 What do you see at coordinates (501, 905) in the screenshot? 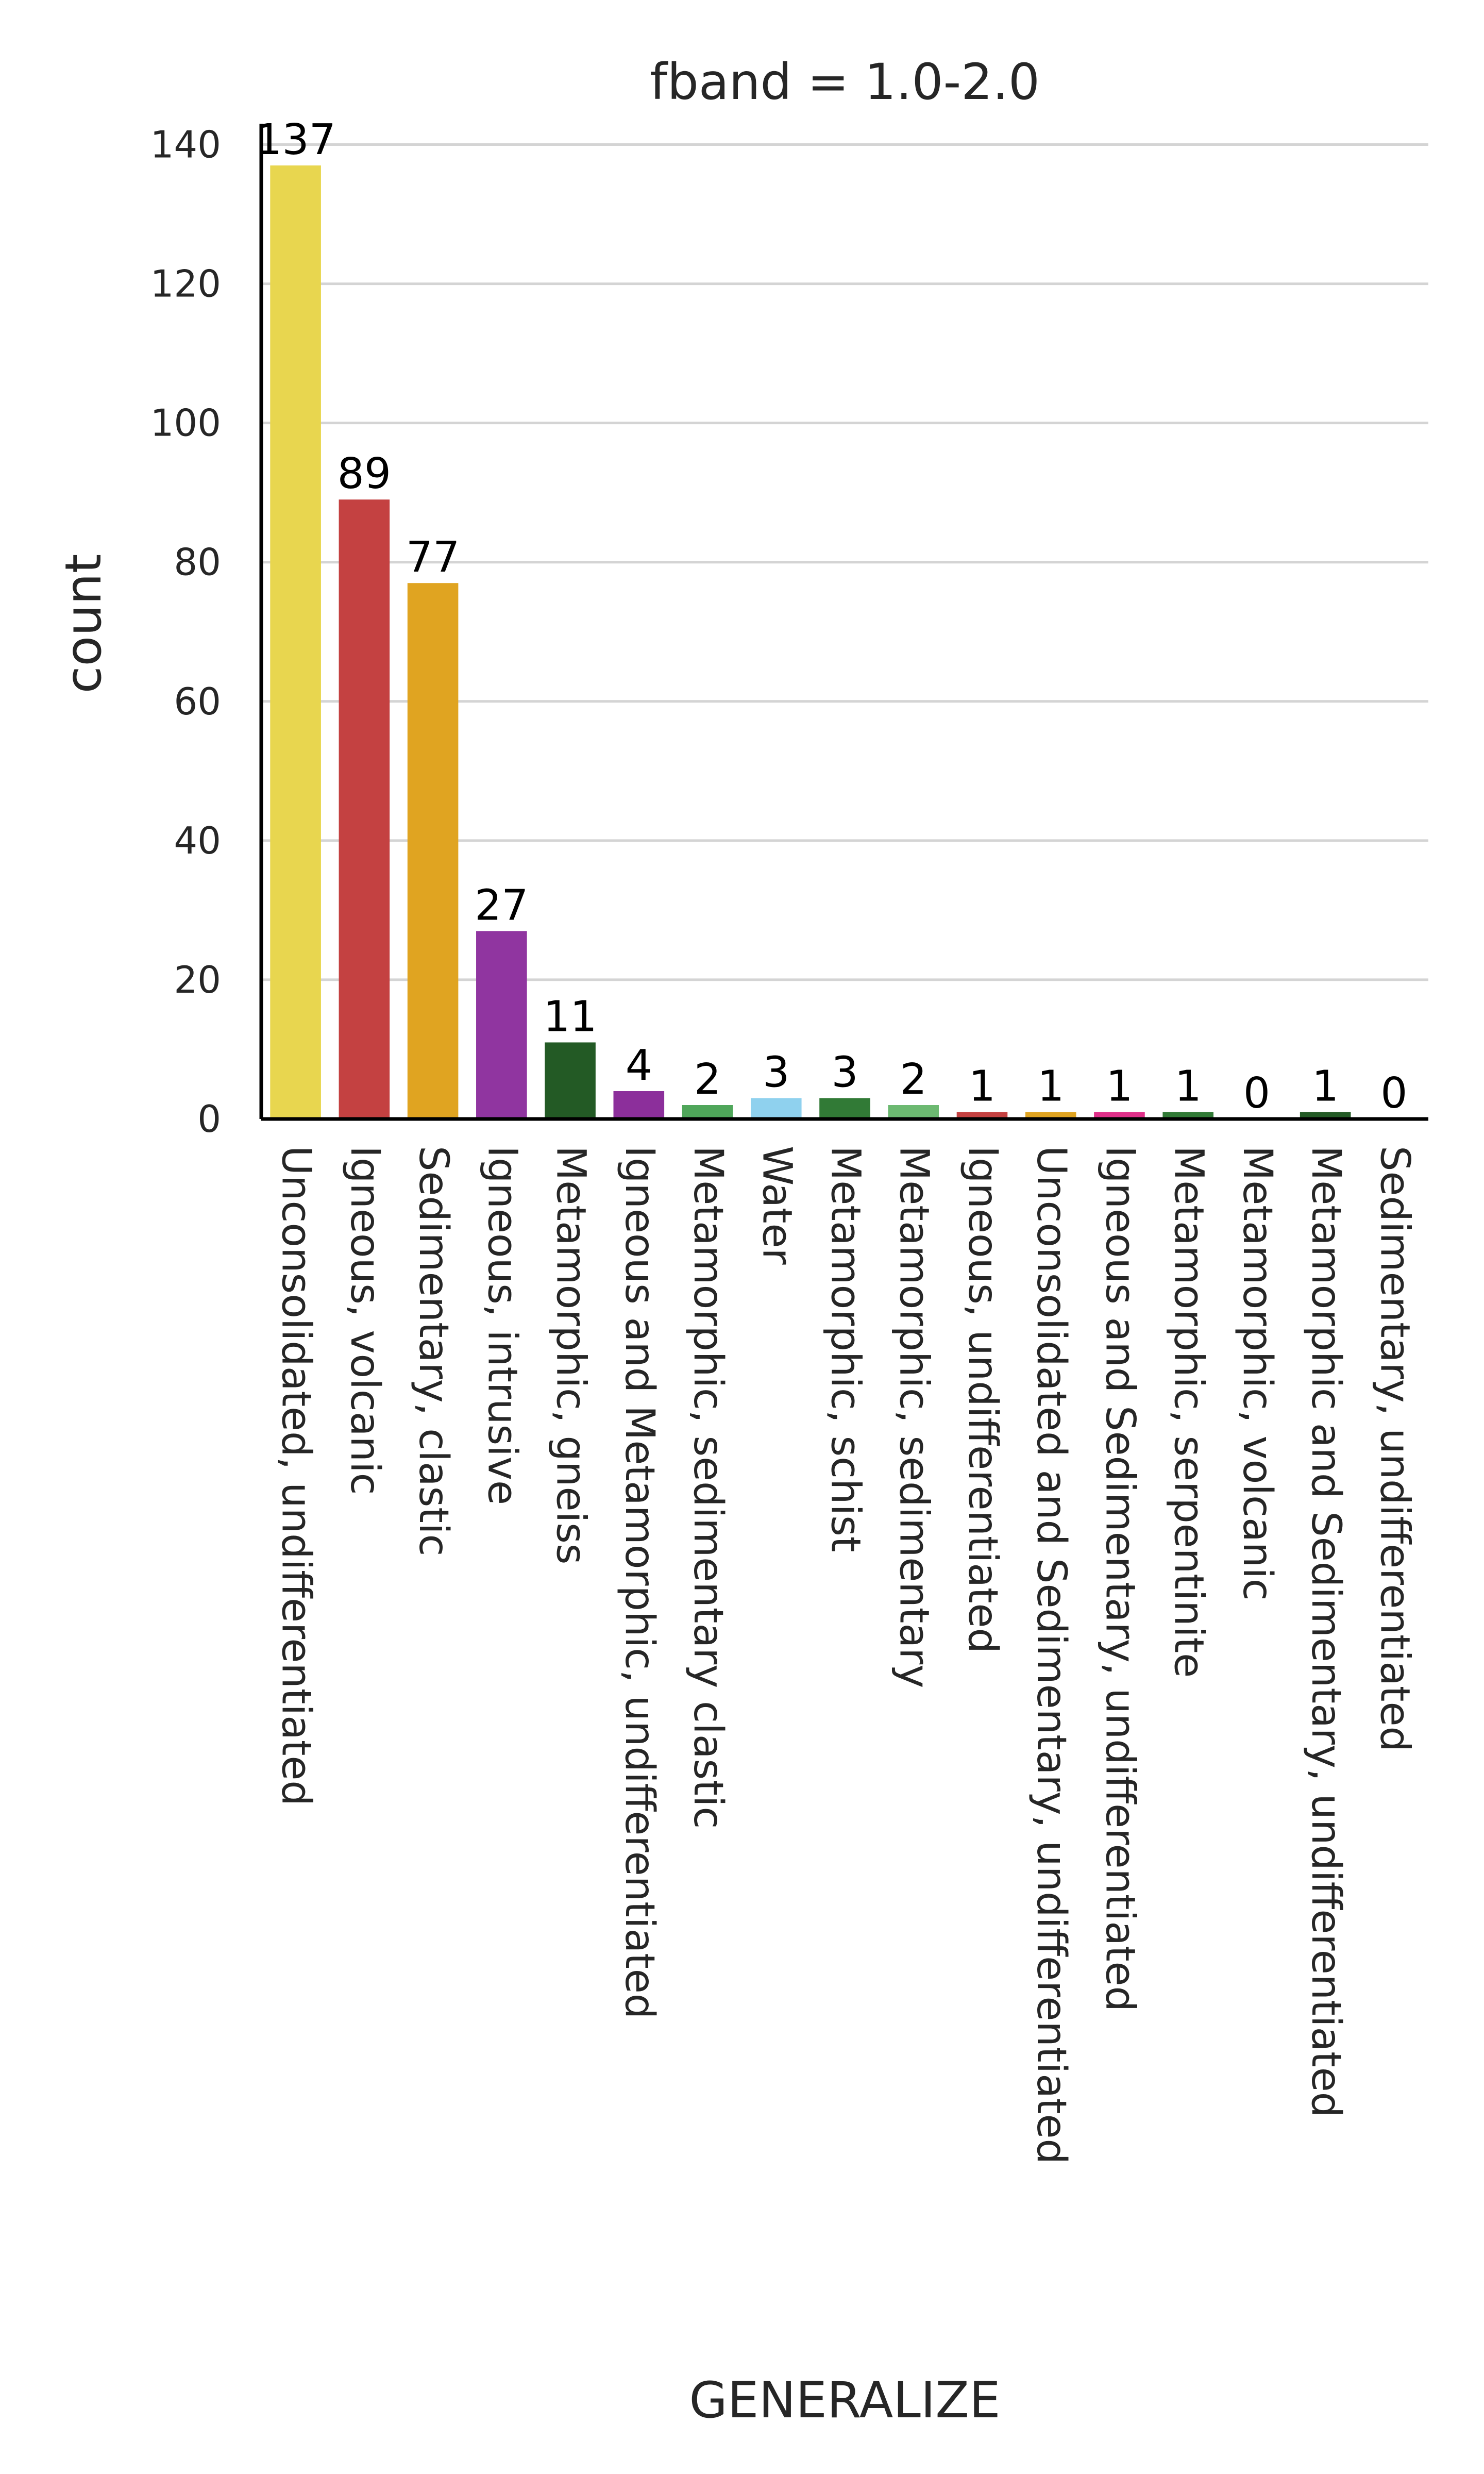
I see `data-label: 27` at bounding box center [501, 905].